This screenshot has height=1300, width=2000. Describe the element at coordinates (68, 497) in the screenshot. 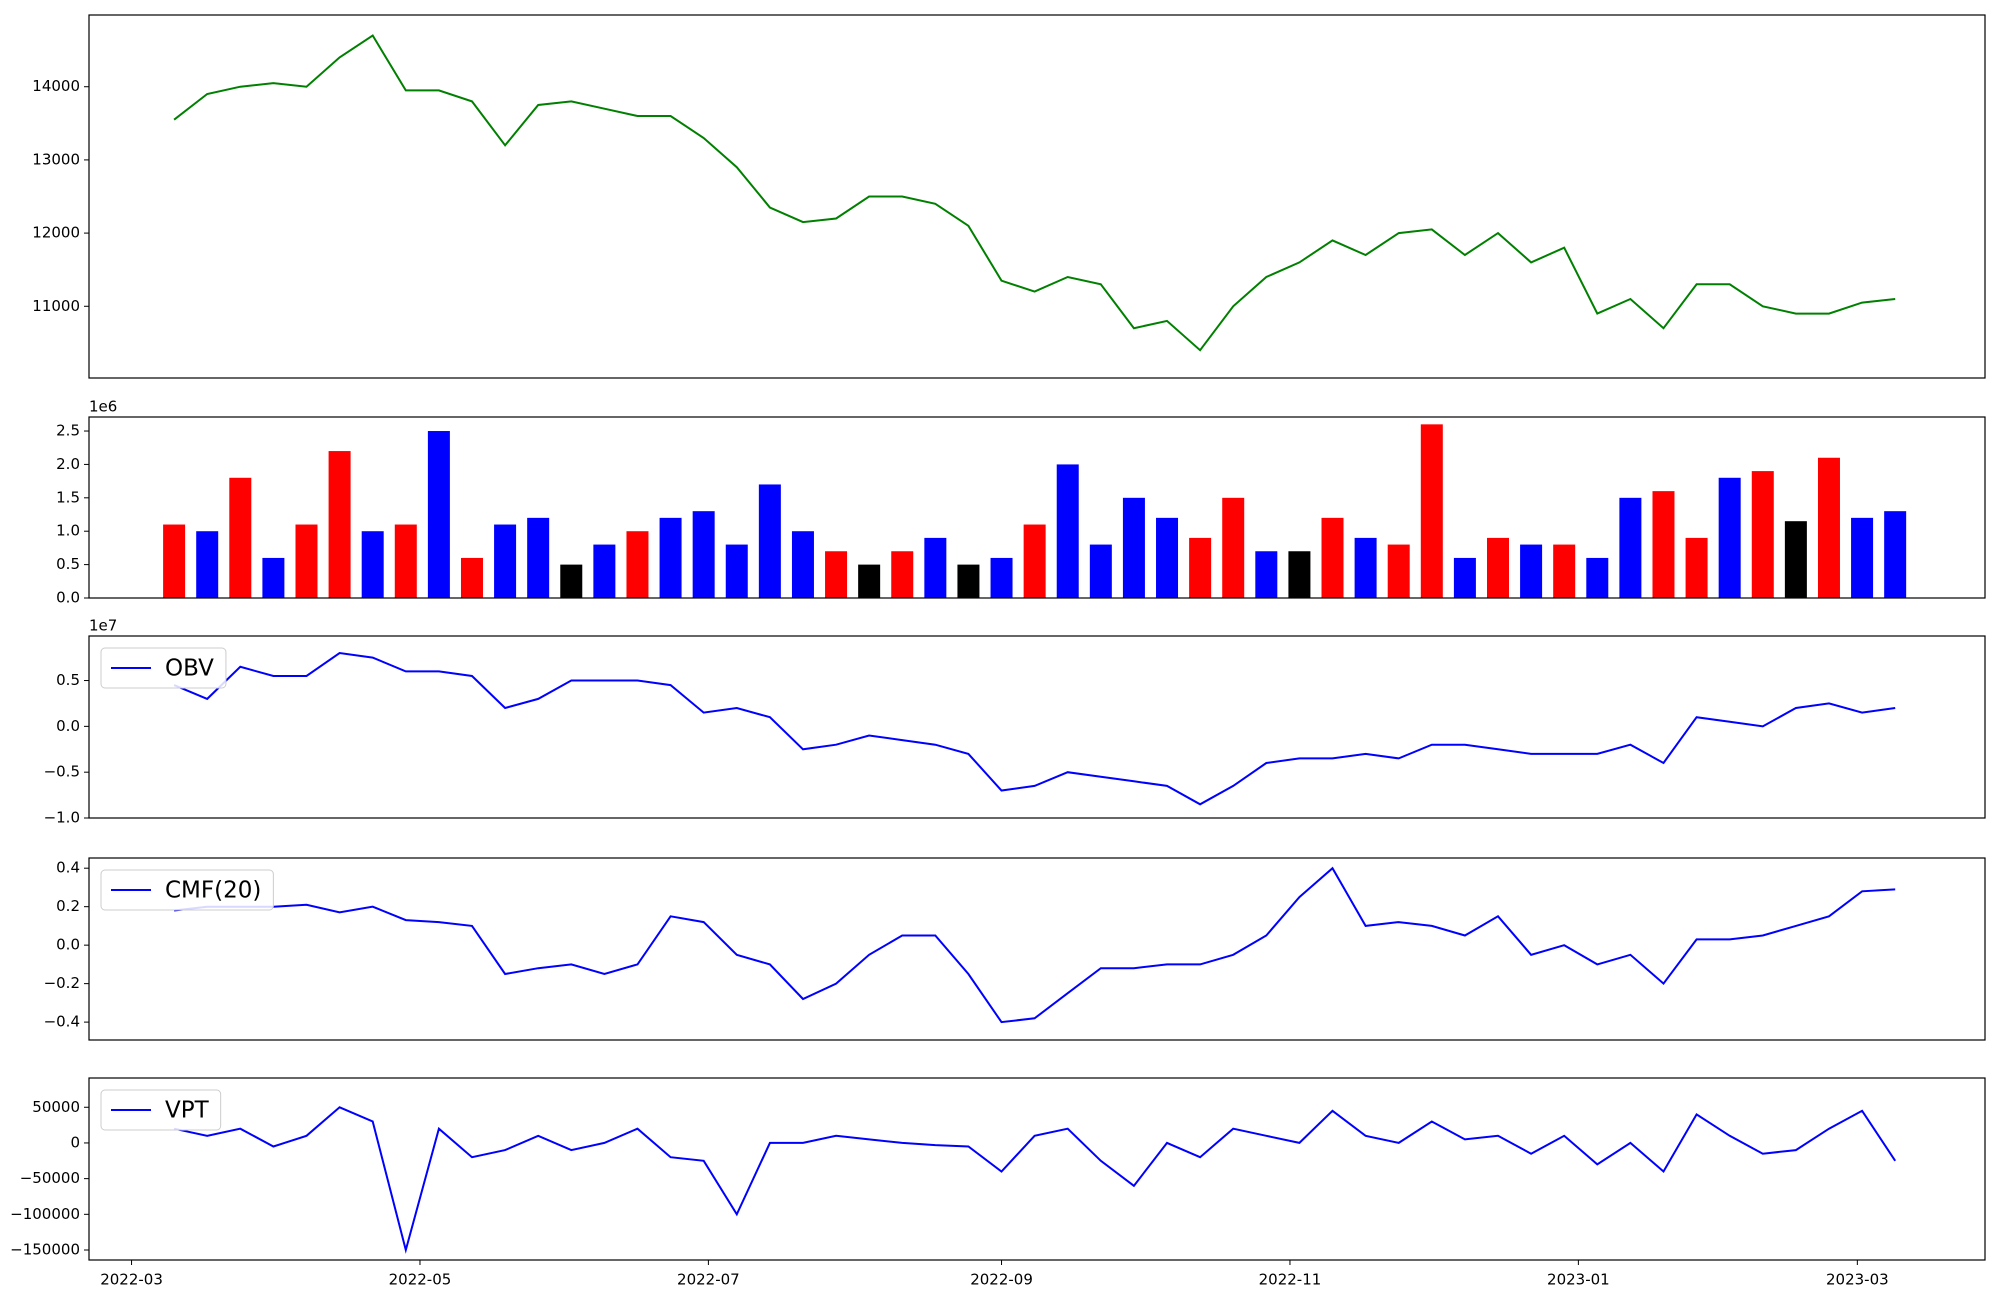

I see `y-tick-label: 1.5` at that location.